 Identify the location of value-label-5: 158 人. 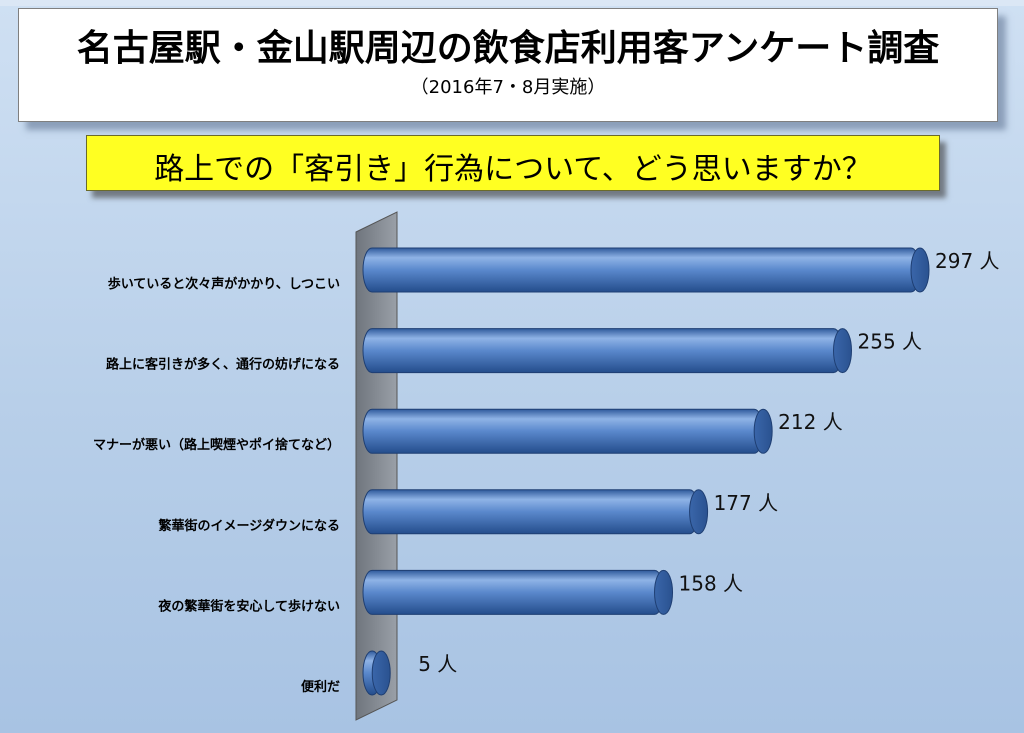
(711, 583).